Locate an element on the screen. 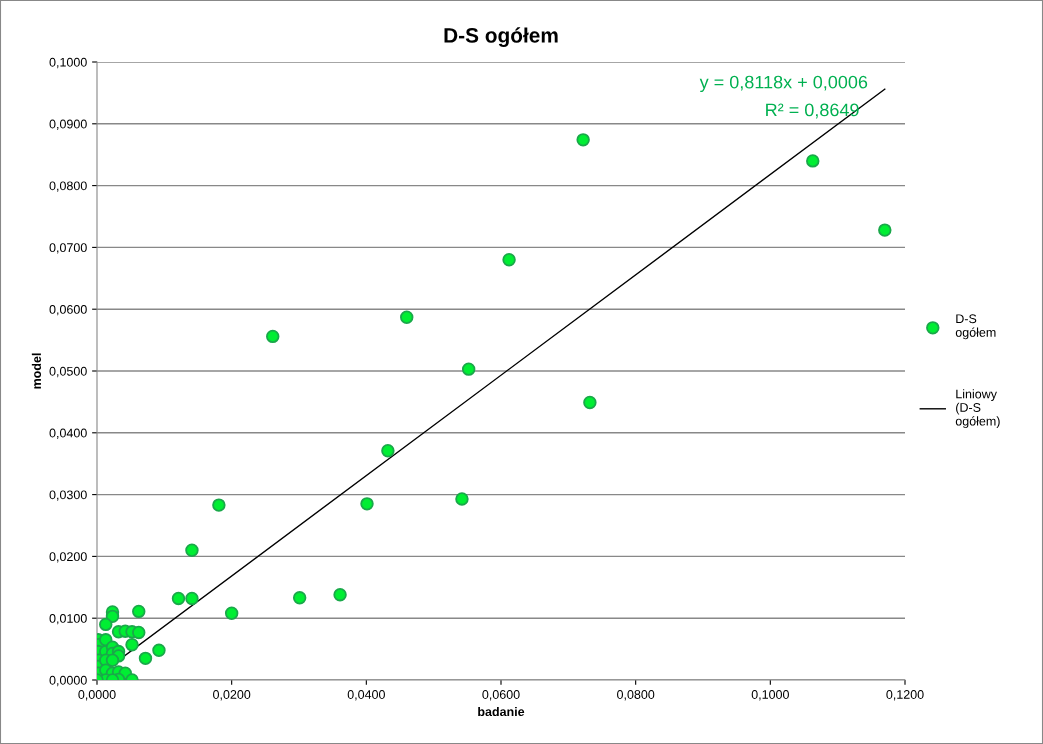  y-axis-title: model is located at coordinates (36, 371).